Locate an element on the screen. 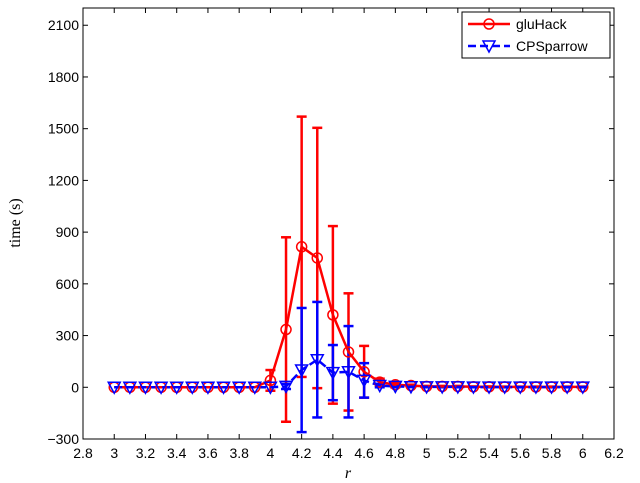  x-tick-label: 4.2 is located at coordinates (302, 453).